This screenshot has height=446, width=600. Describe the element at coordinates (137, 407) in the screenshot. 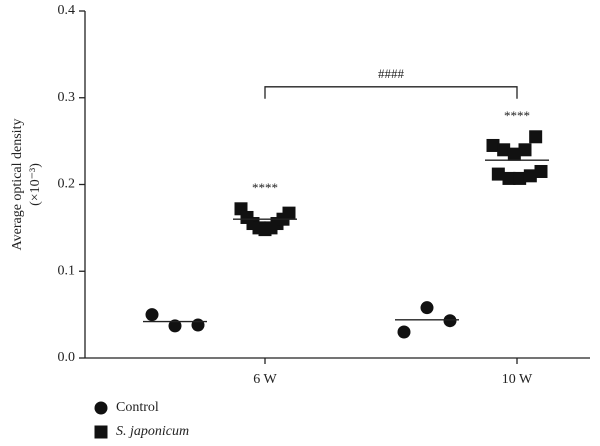

I see `legend-label: Control` at that location.